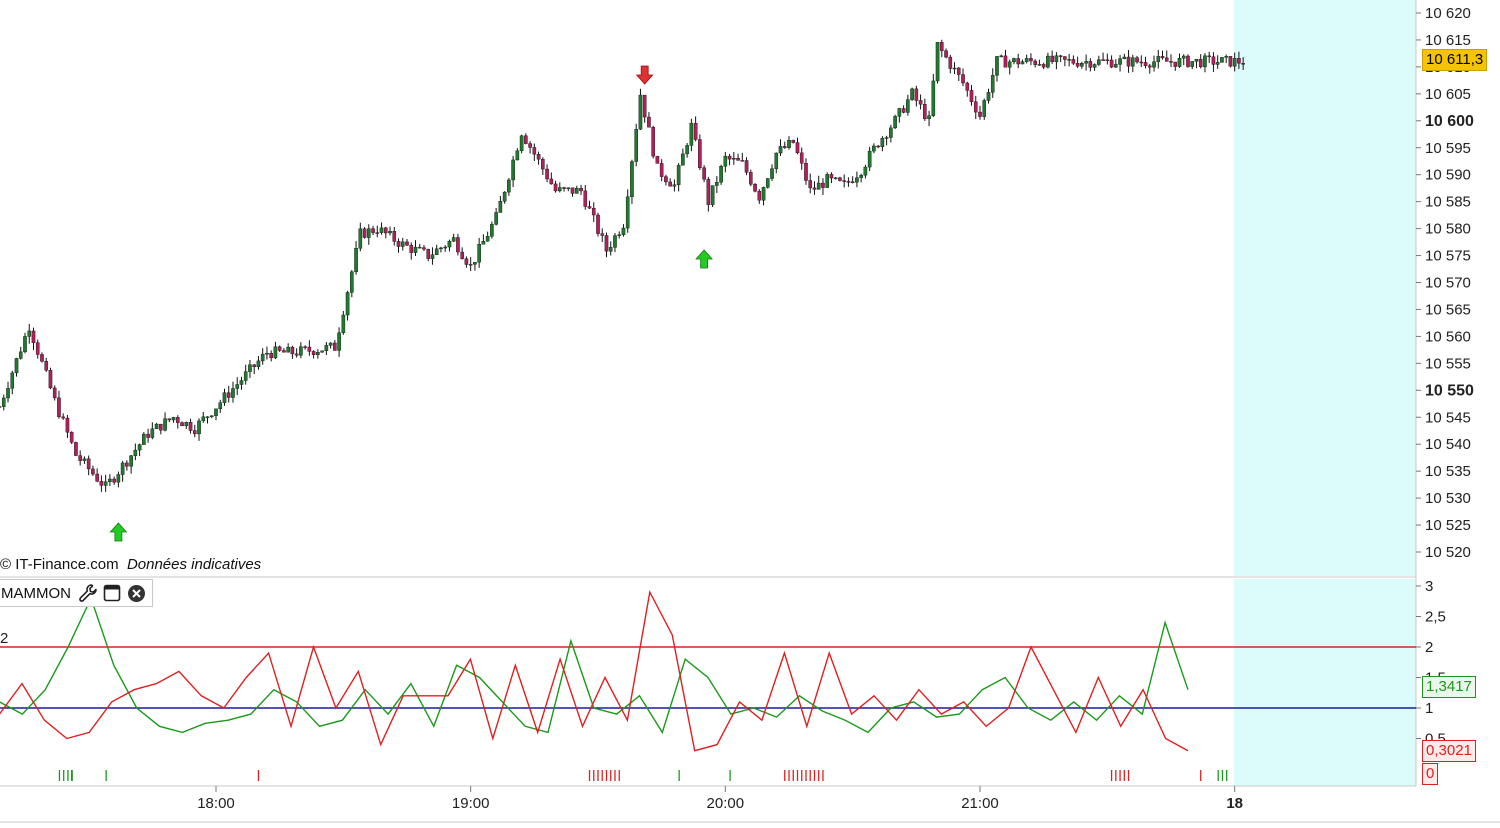 The height and width of the screenshot is (828, 1500). Describe the element at coordinates (708, 669) in the screenshot. I see `indicator-levels: 2` at that location.